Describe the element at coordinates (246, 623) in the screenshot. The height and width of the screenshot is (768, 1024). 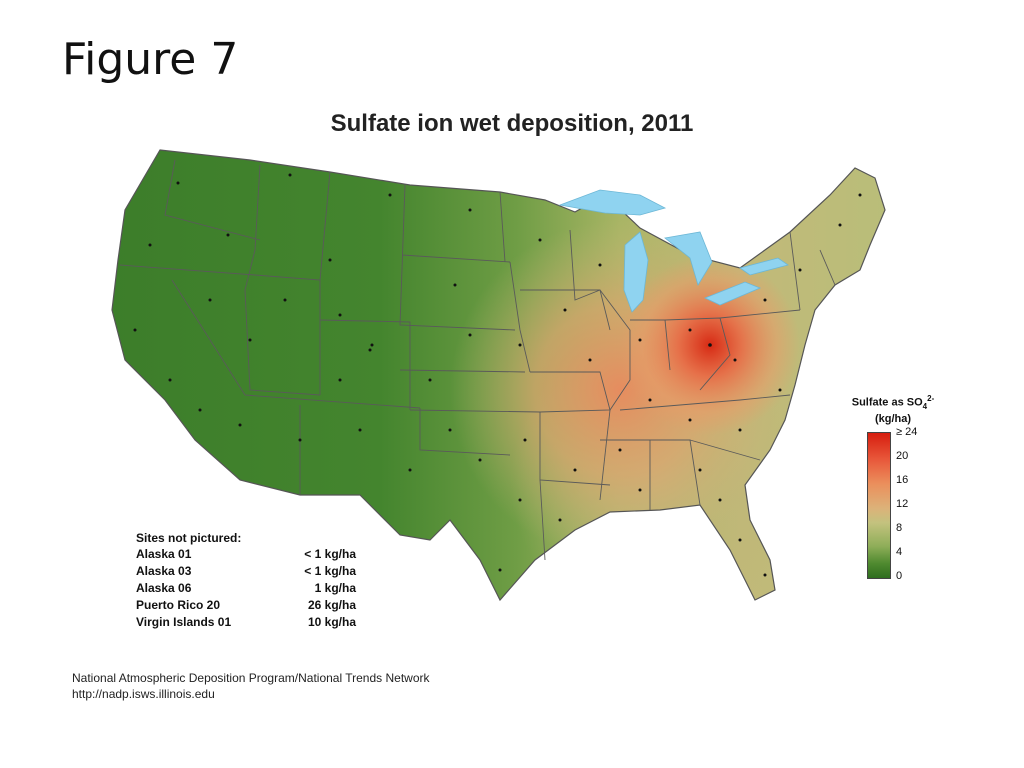
I see `note-row: Virgin Islands 01 10 kg/ha` at that location.